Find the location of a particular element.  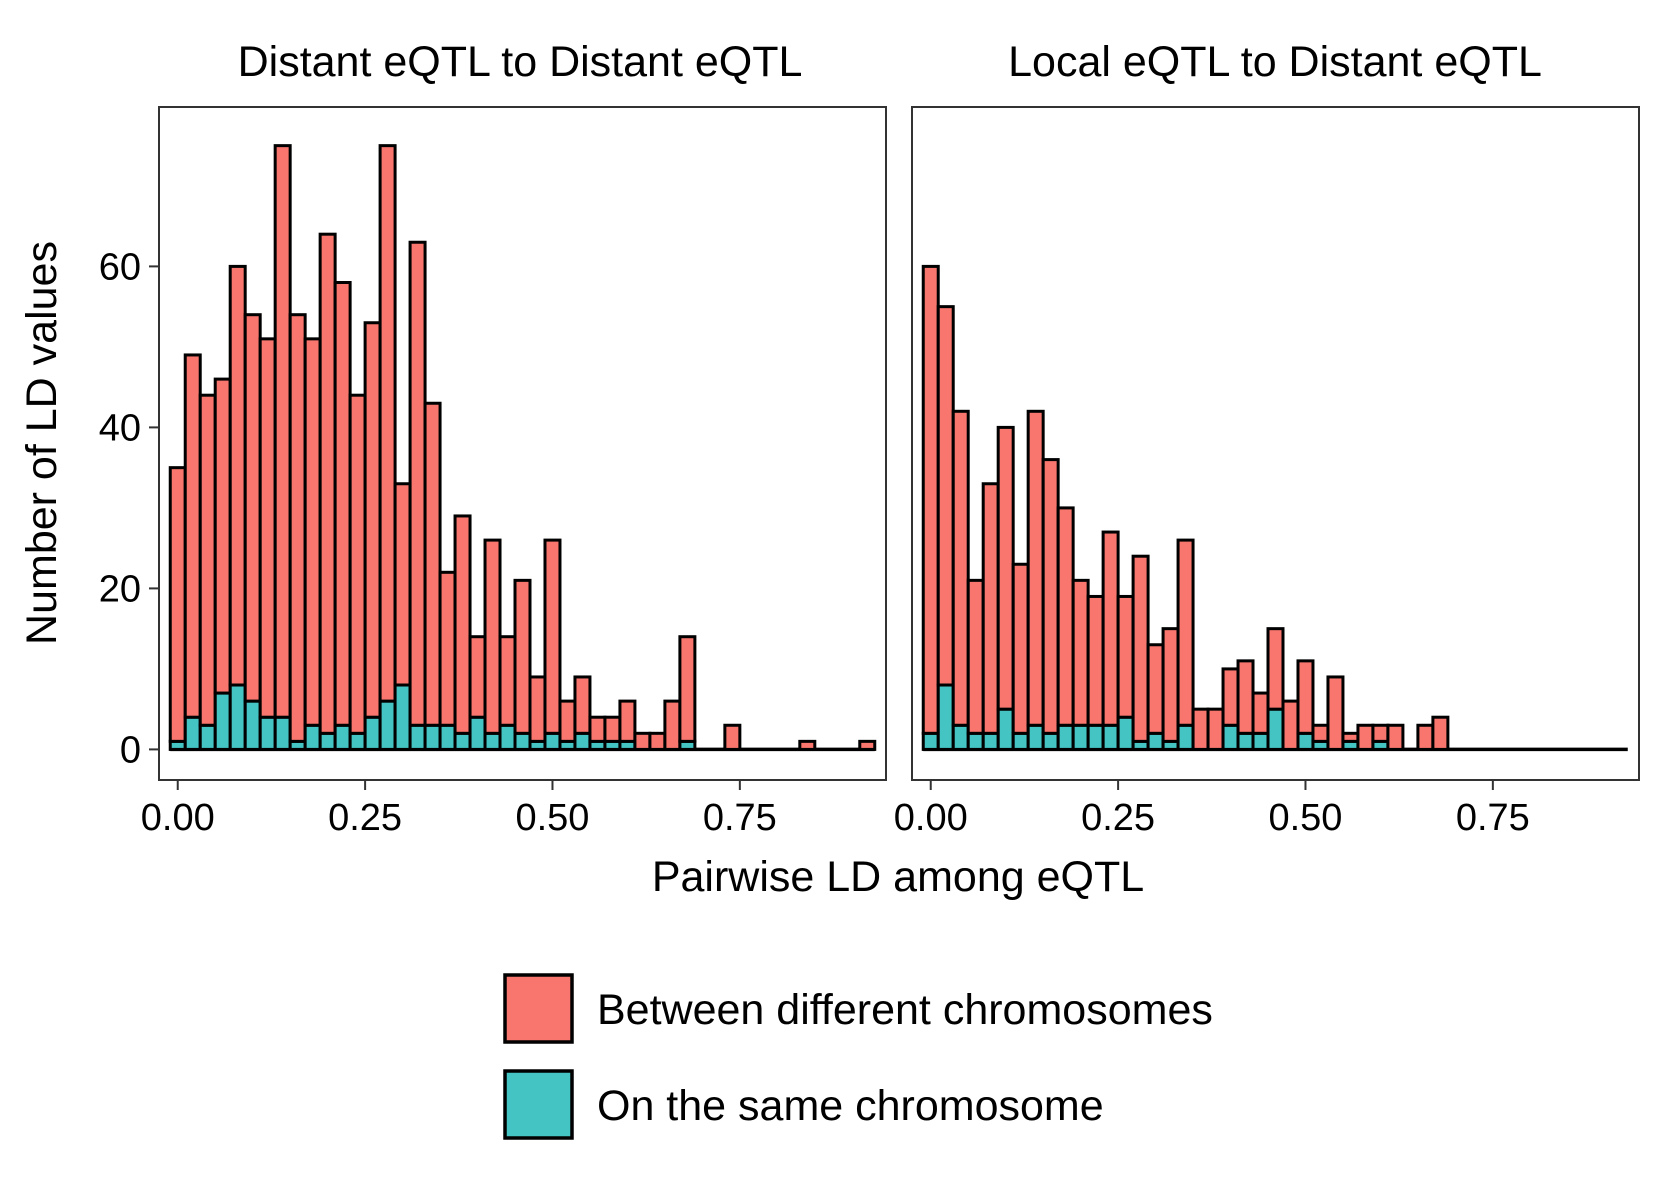

legend-item-between: Between different chromosomes is located at coordinates (858, 1008).